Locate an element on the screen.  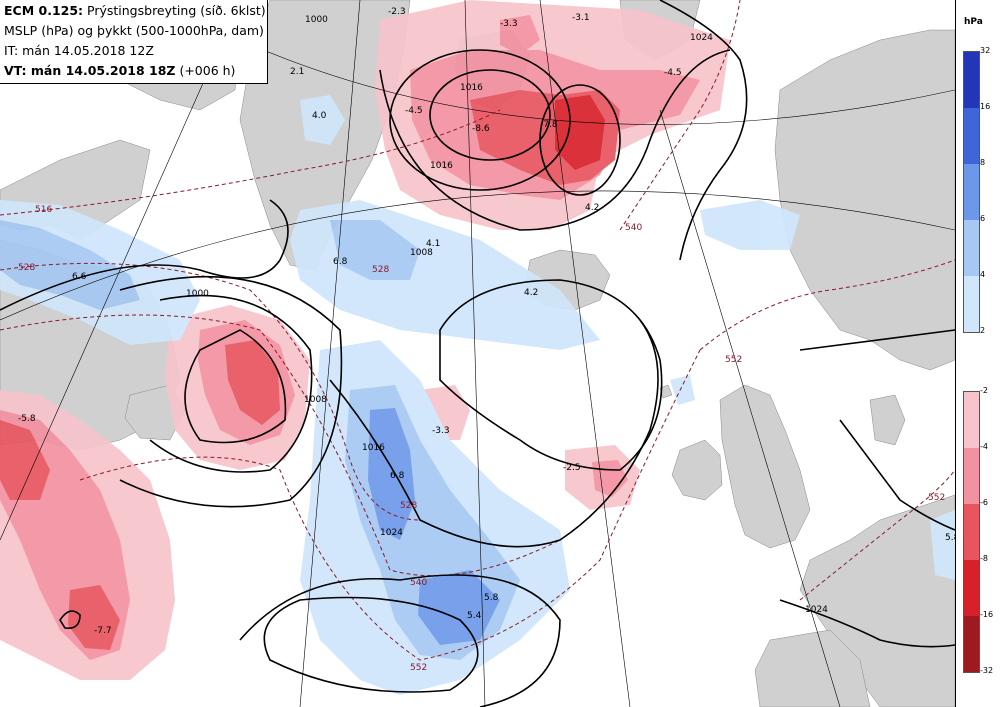
colorbar-tick-label: 32 is located at coordinates (985, 50).